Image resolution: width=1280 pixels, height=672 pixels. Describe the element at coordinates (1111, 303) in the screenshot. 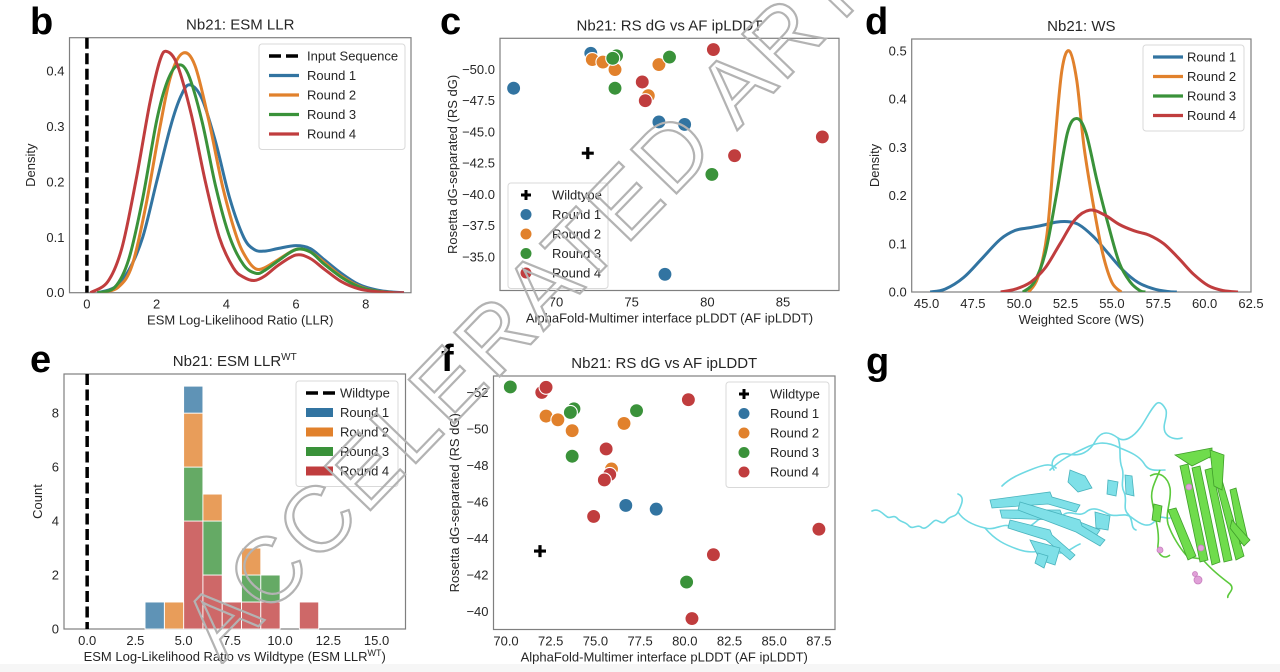

I see `x-tick-label: 55.0` at that location.